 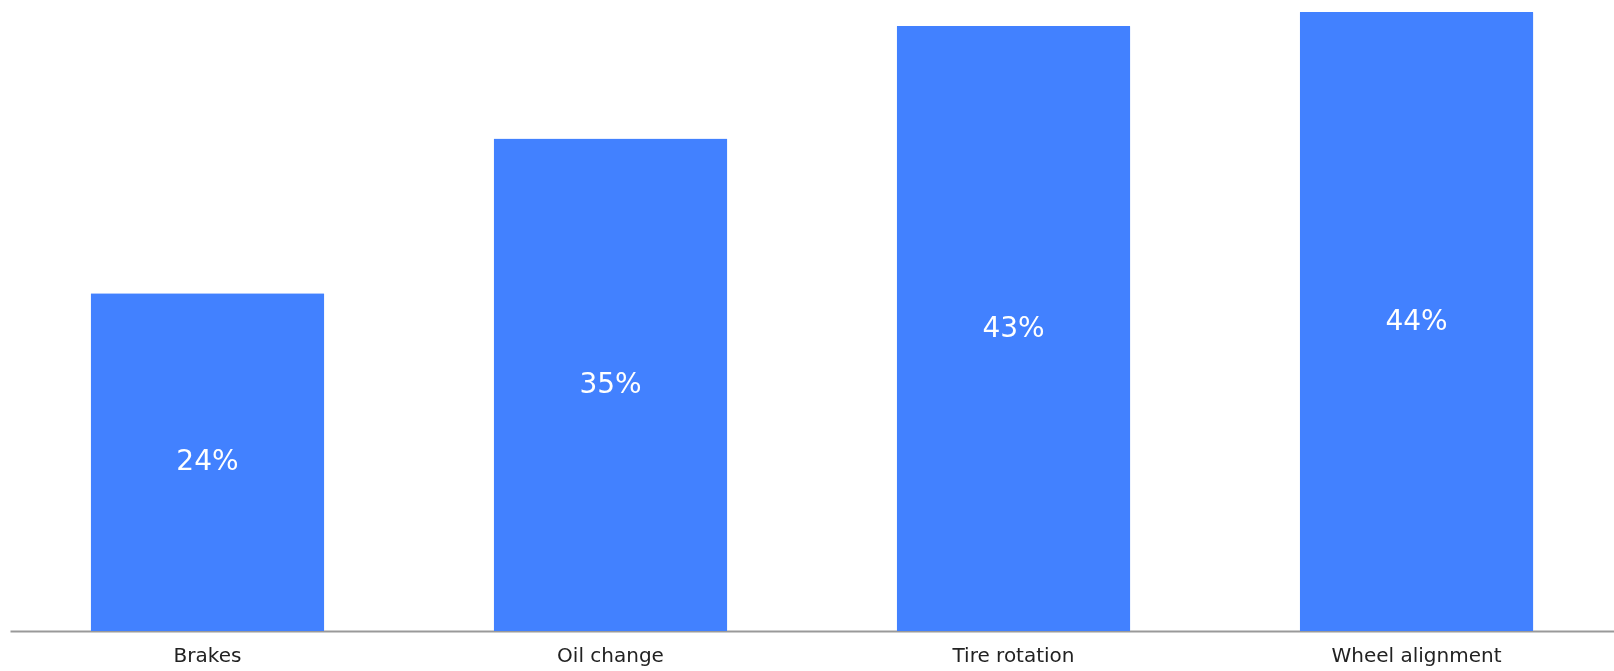 What do you see at coordinates (207, 654) in the screenshot?
I see `x-tick-label: Brakes` at bounding box center [207, 654].